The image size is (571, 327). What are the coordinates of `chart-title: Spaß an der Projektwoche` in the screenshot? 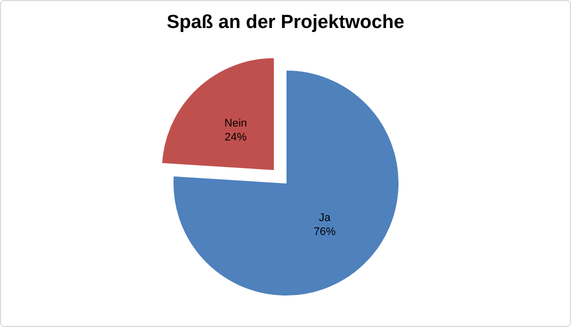 It's located at (285, 22).